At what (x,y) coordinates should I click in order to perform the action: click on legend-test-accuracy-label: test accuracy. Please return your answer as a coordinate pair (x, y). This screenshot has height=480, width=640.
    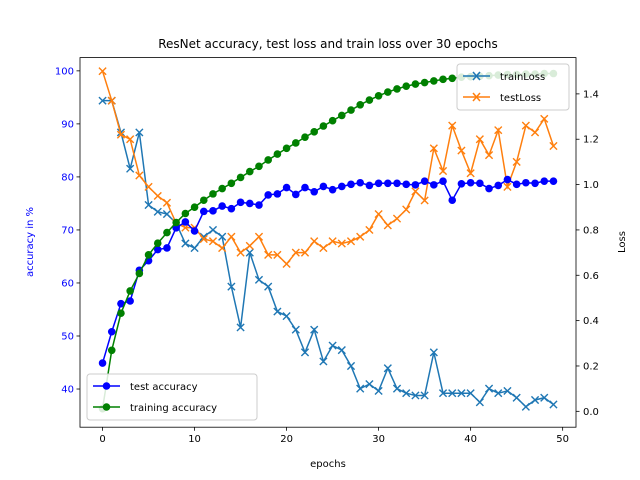
    Looking at the image, I should click on (164, 387).